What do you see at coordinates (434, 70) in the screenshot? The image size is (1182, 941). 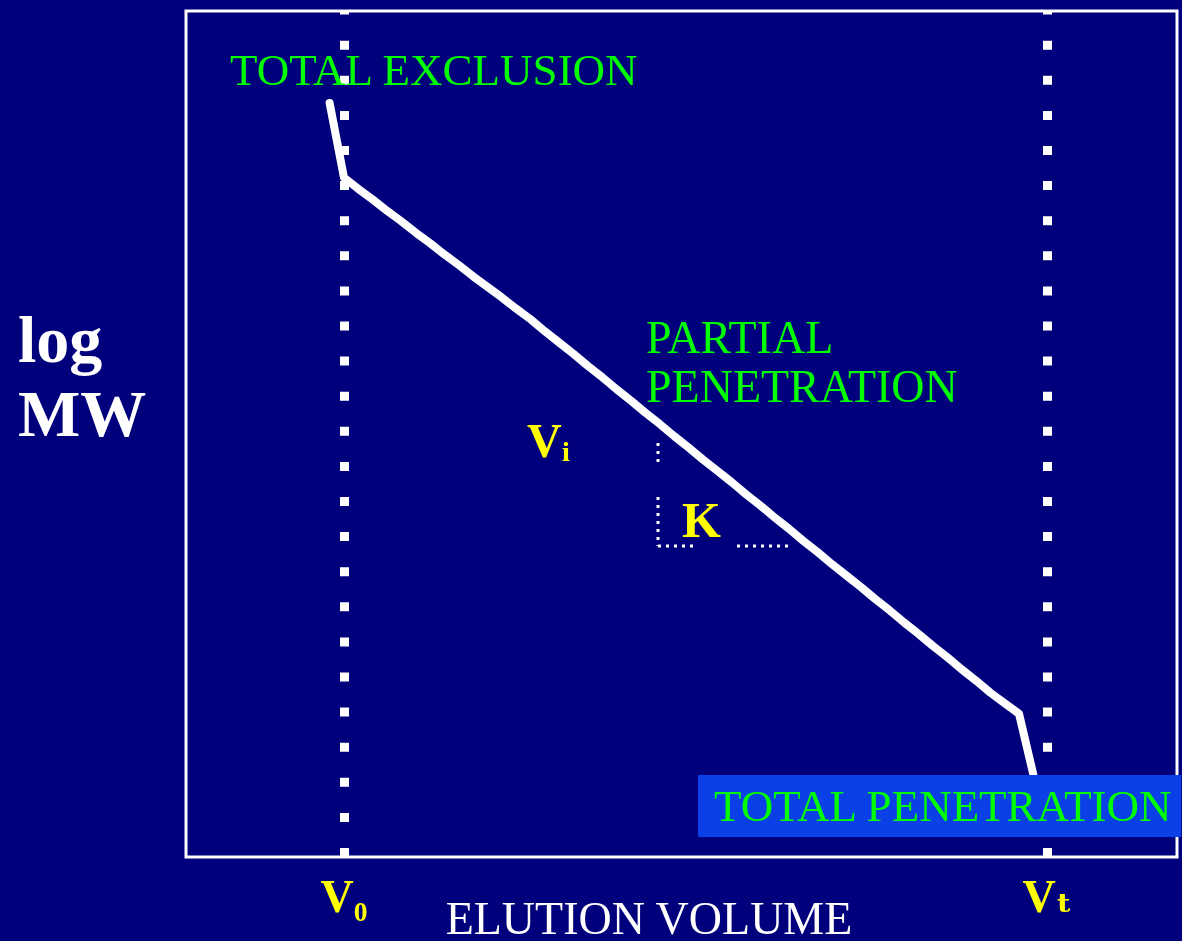 I see `text: TOTAL EXCLUSION` at bounding box center [434, 70].